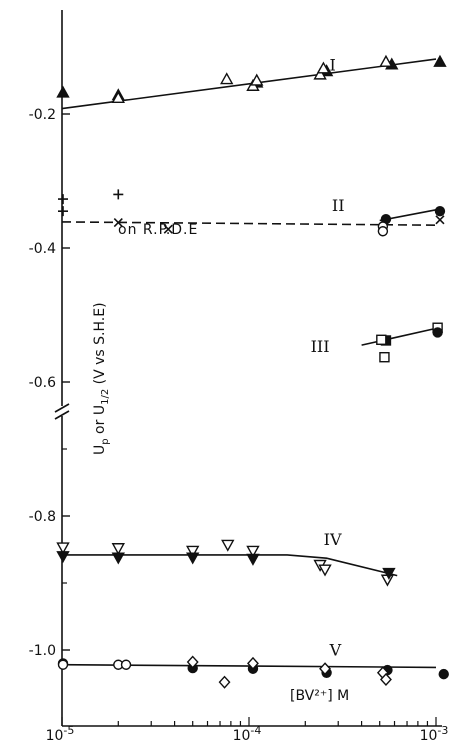 This screenshot has height=740, width=455. What do you see at coordinates (158, 230) in the screenshot?
I see `annotation-rpde: on R.P.D.E` at bounding box center [158, 230].